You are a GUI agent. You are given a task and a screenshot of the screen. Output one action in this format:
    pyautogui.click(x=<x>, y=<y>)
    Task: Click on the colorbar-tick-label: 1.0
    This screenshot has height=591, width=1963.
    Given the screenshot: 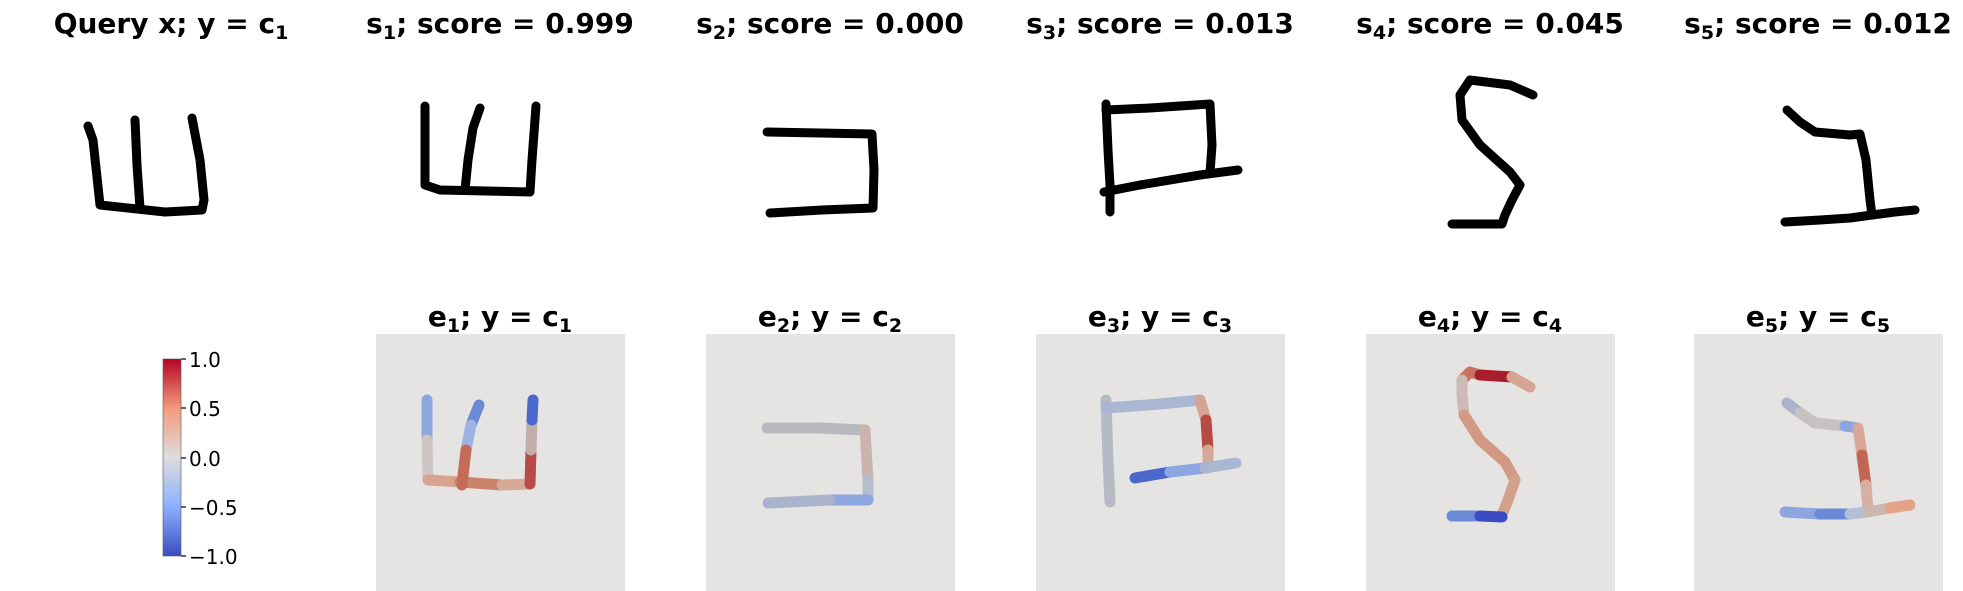 What is the action you would take?
    pyautogui.click(x=205, y=360)
    